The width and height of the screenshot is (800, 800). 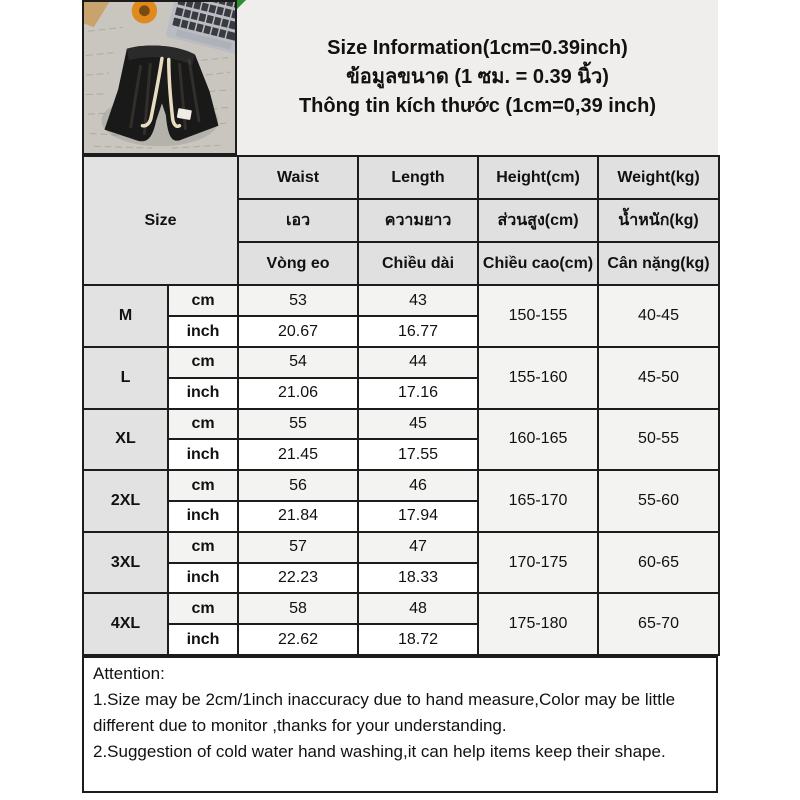 What do you see at coordinates (418, 331) in the screenshot?
I see `length-inch-M: 16.77` at bounding box center [418, 331].